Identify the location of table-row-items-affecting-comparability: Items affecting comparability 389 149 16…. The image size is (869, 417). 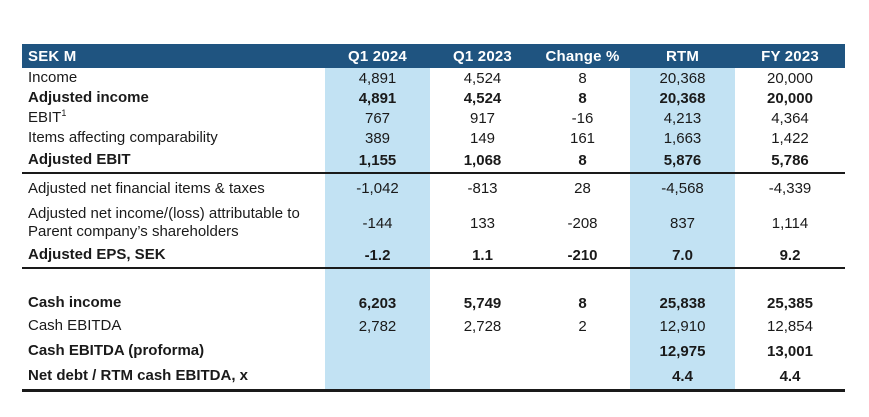
(433, 138).